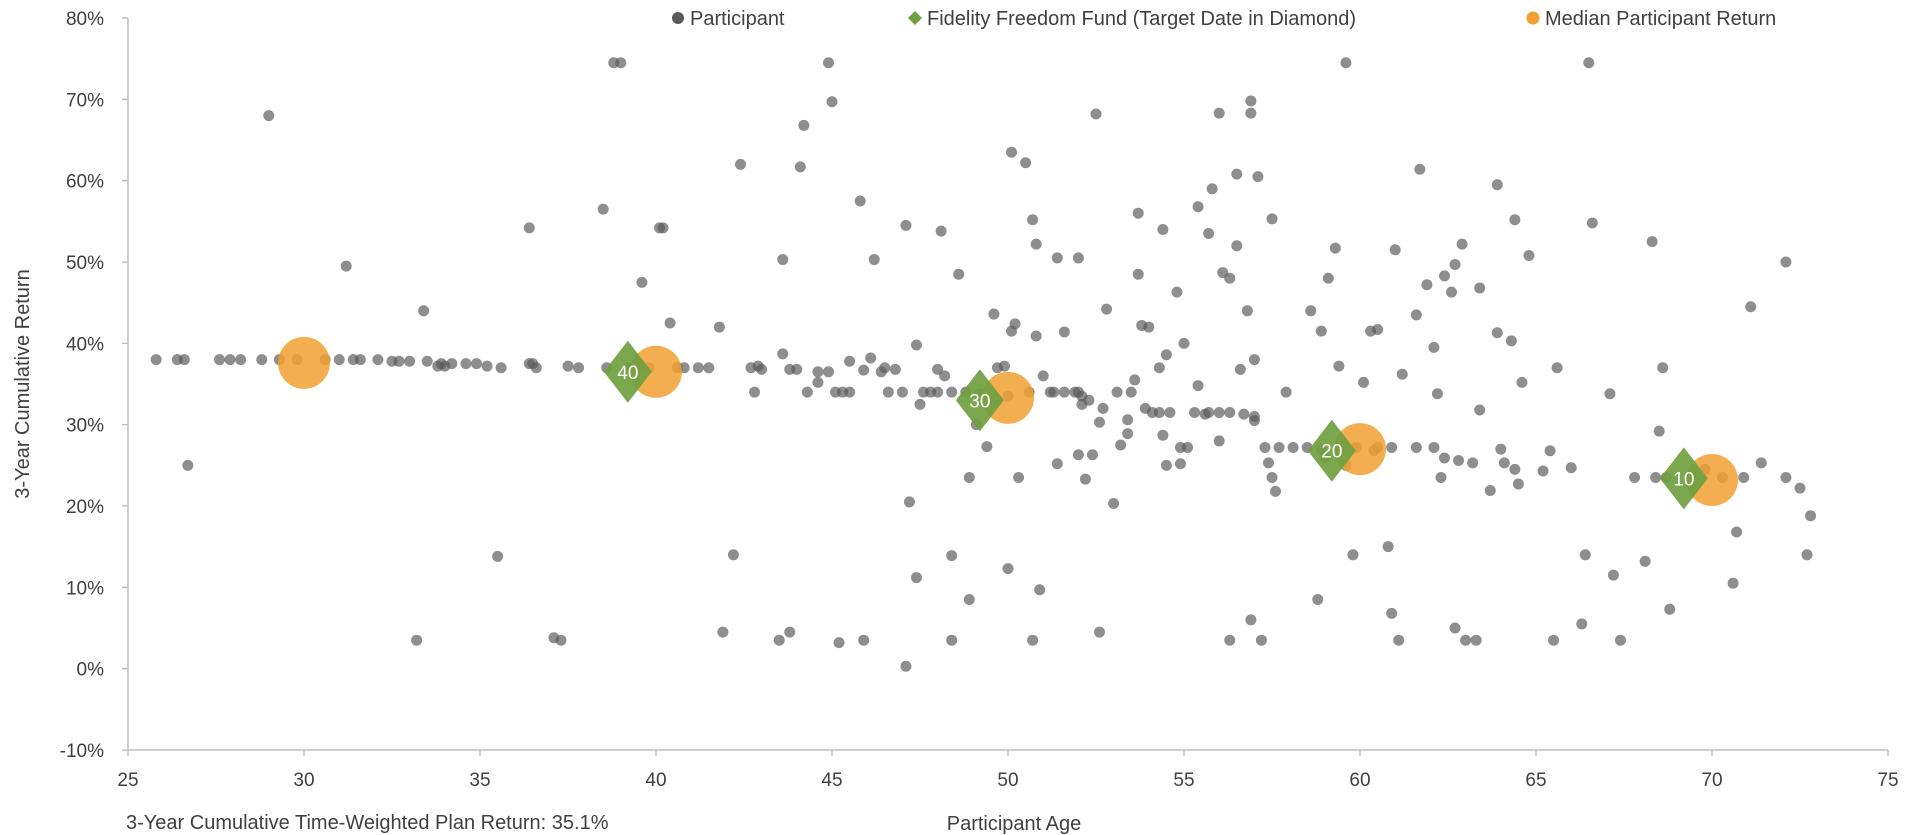 This screenshot has width=1916, height=835. Describe the element at coordinates (831, 780) in the screenshot. I see `x-tick-label: 45` at that location.